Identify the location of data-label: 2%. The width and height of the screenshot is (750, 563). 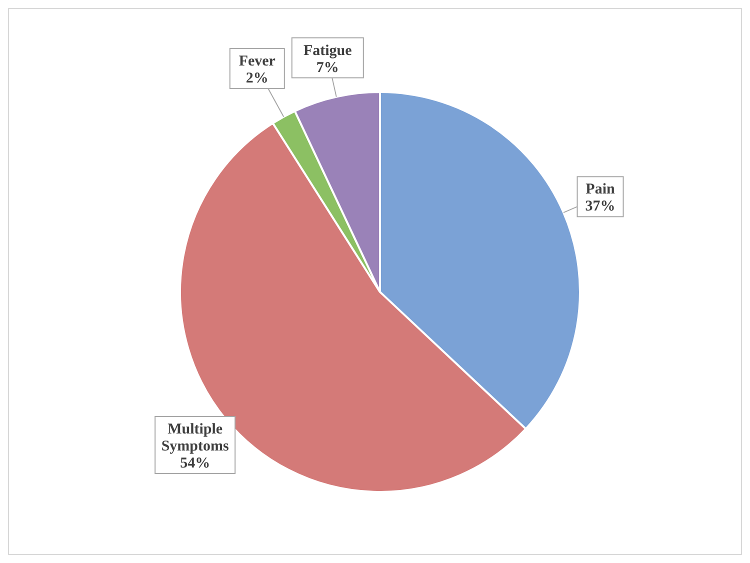
(257, 78).